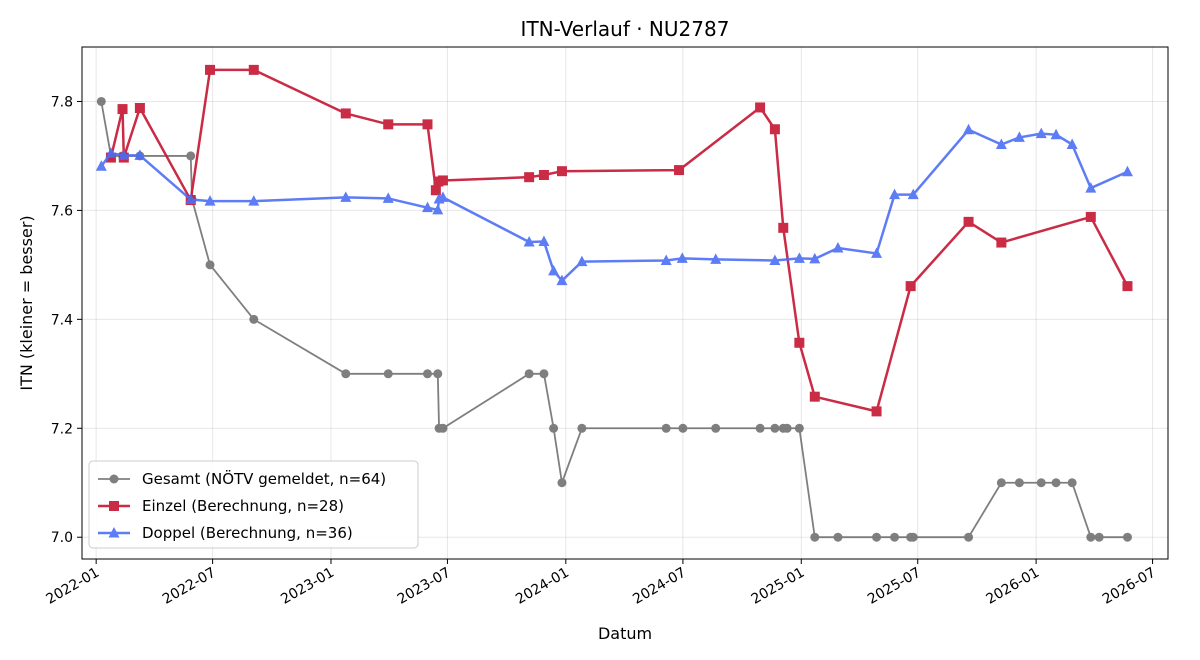  I want to click on legend-label: Doppel (Berechnung, n=36), so click(247, 533).